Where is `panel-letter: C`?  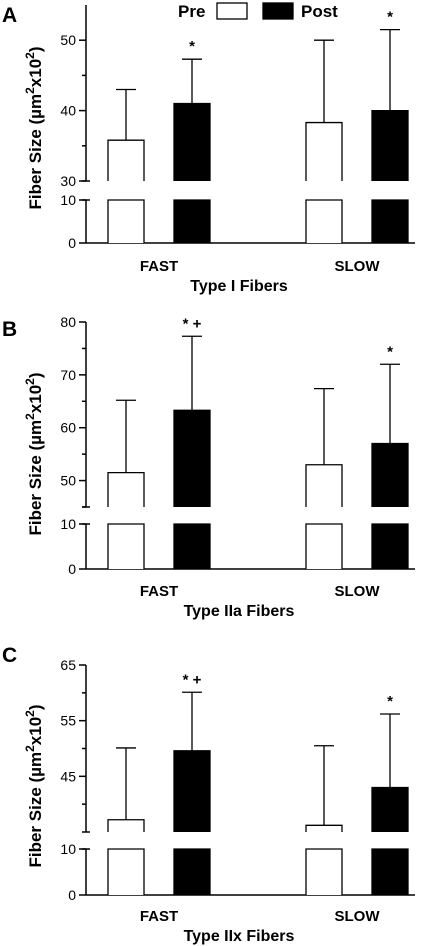
panel-letter: C is located at coordinates (9, 655).